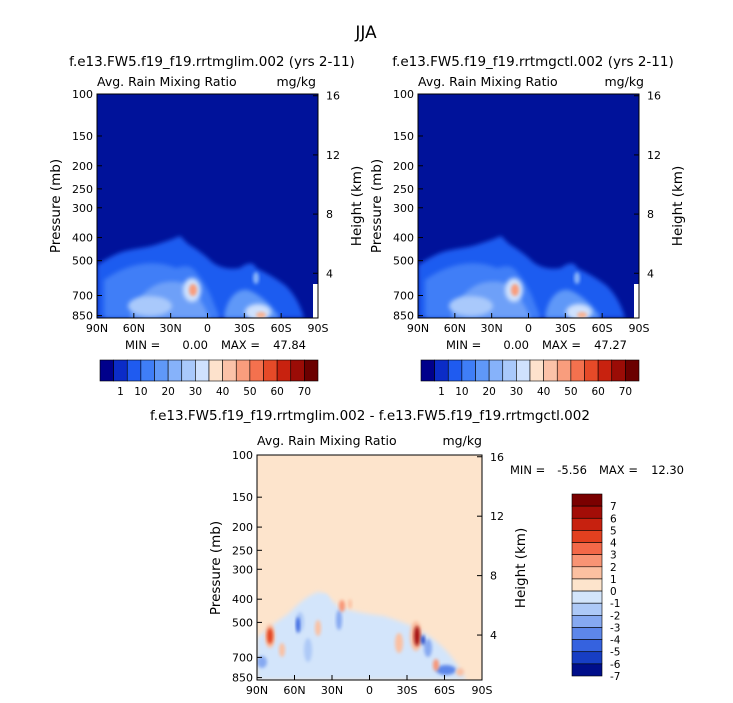 The height and width of the screenshot is (703, 733). What do you see at coordinates (613, 556) in the screenshot?
I see `colorbar-label: 3` at bounding box center [613, 556].